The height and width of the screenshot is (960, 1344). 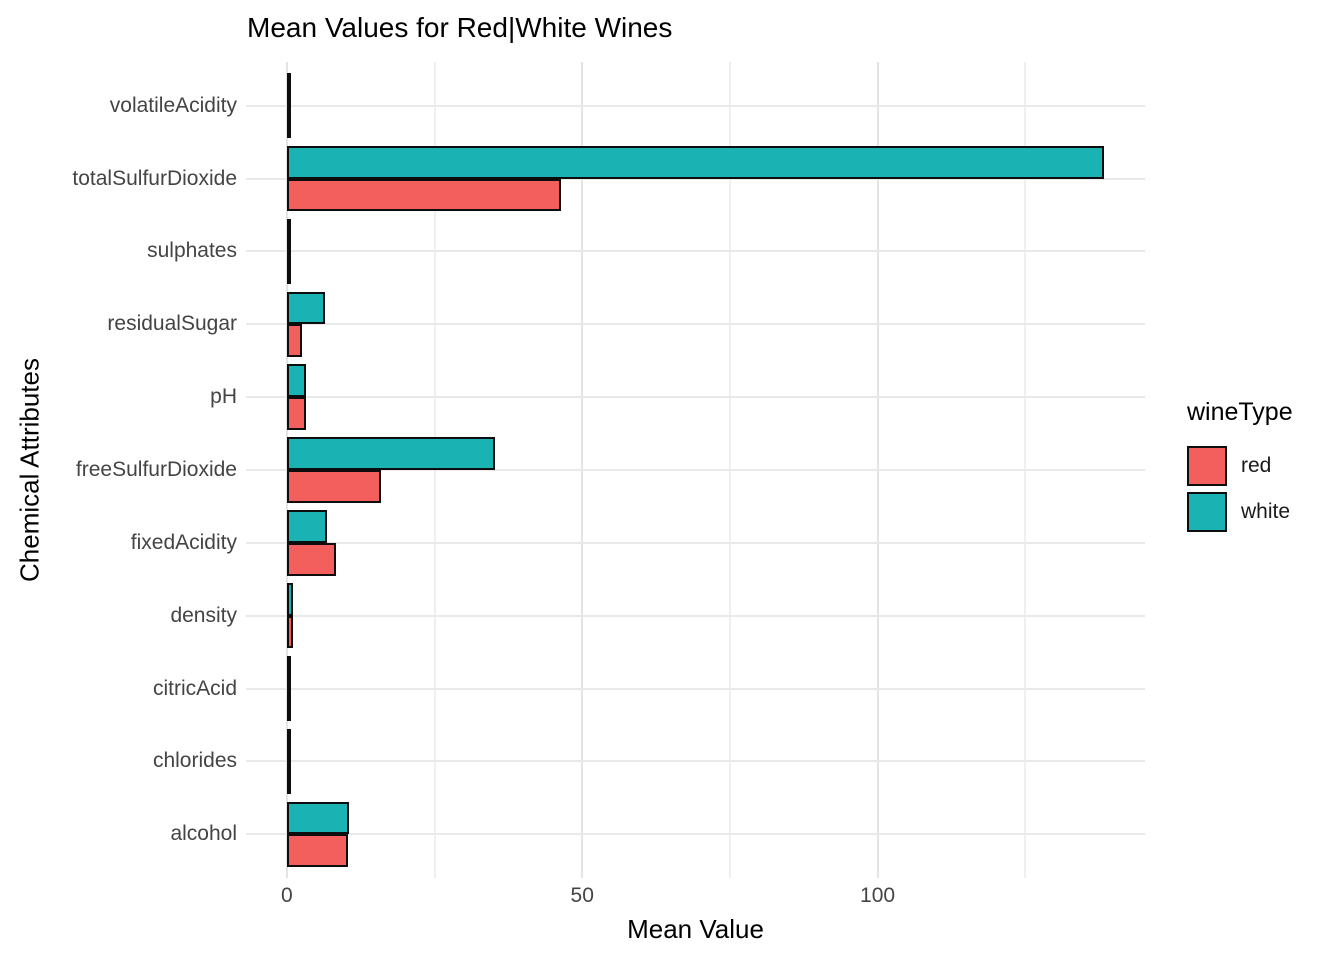 I want to click on bar-red-citricAcid, so click(x=288, y=705).